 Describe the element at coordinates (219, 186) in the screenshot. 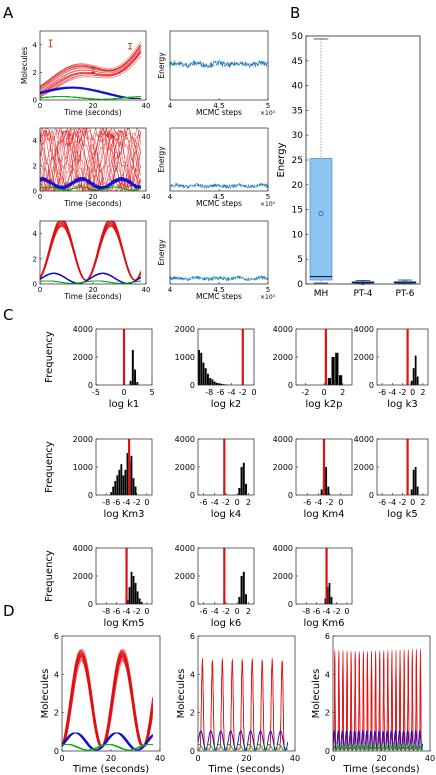

I see `energy-trace` at that location.